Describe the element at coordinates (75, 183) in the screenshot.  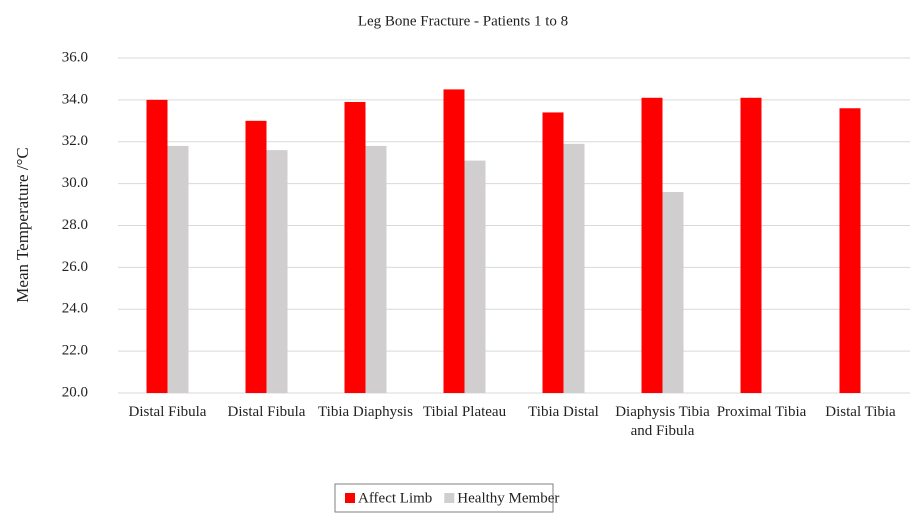
I see `y-tick-label: 30.0` at that location.